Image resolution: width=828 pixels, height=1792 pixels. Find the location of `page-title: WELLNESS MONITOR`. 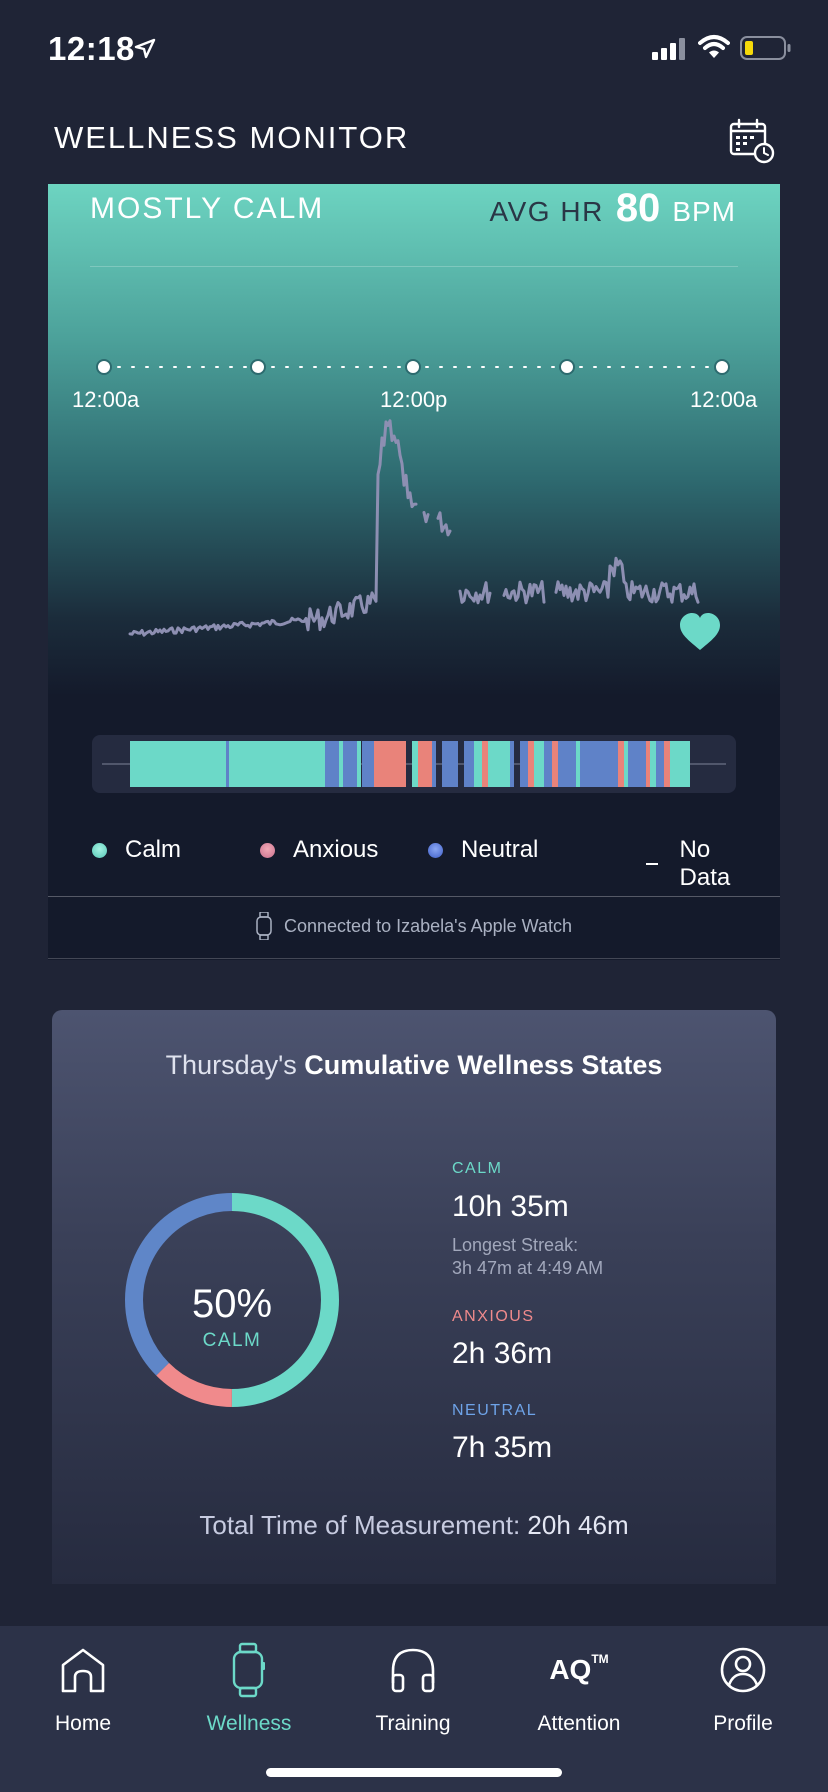

page-title: WELLNESS MONITOR is located at coordinates (232, 137).